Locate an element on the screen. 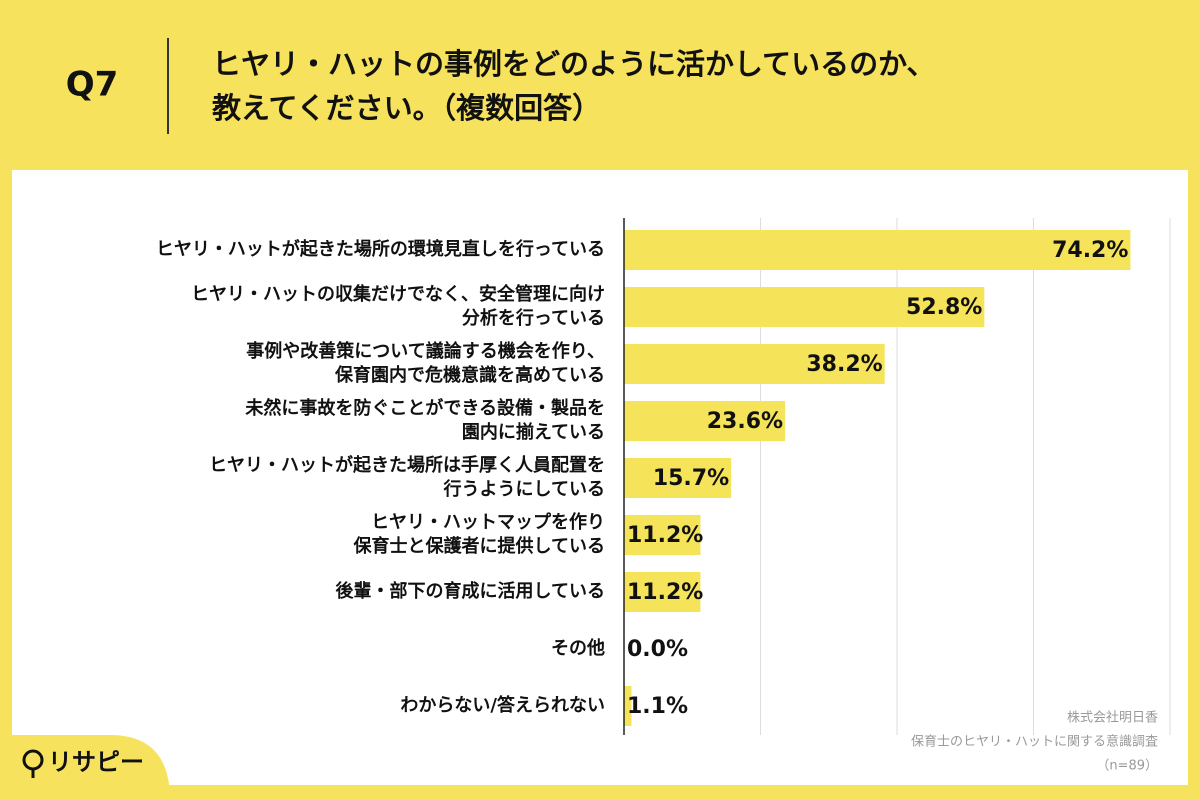  value-label: 23.6% is located at coordinates (745, 421).